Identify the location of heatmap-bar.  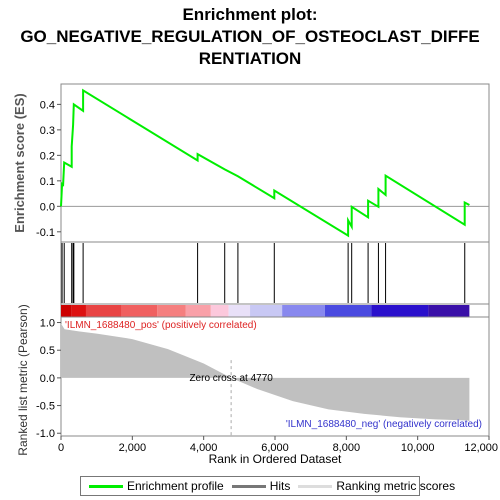
(265, 311).